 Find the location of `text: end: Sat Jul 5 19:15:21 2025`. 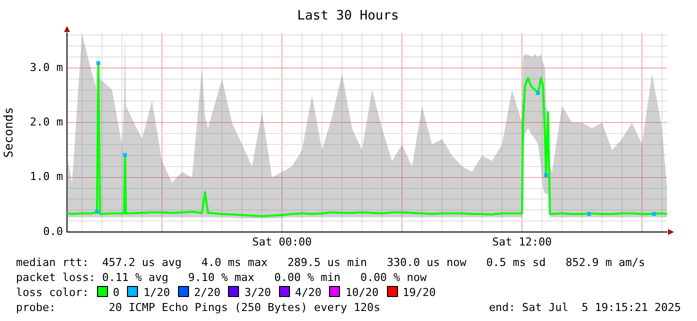

text: end: Sat Jul 5 19:15:21 2025 is located at coordinates (584, 307).